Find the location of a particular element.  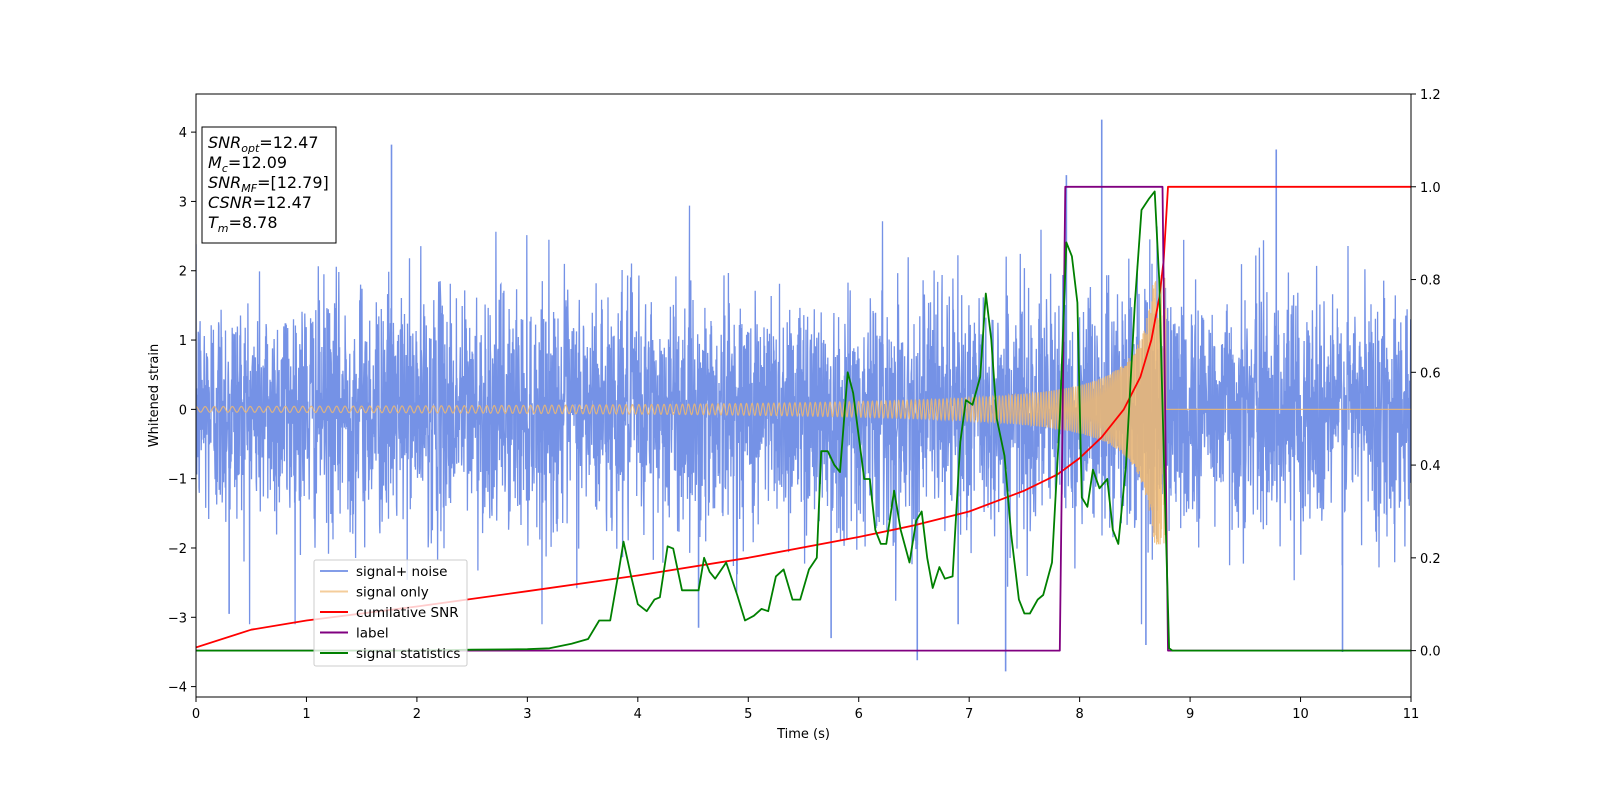

x-tick-label: 6 is located at coordinates (859, 714).